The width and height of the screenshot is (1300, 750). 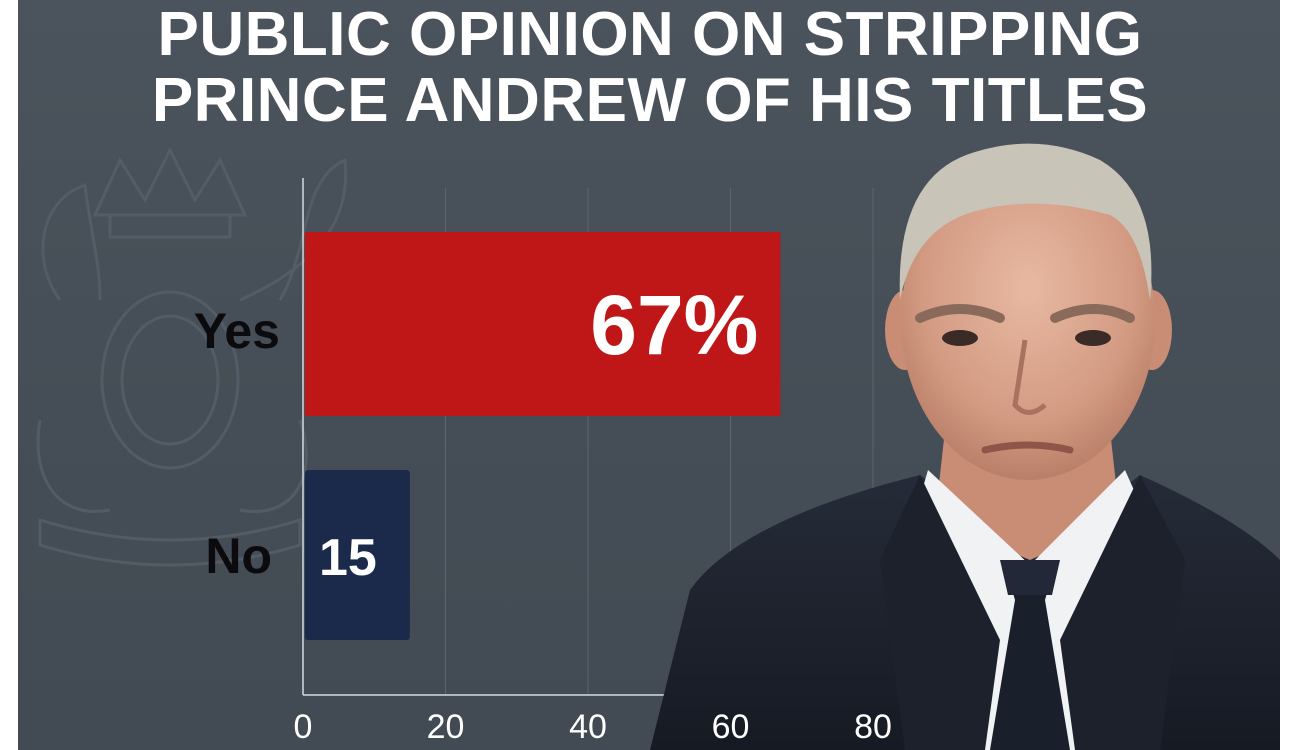 What do you see at coordinates (650, 34) in the screenshot?
I see `chart-title-line-1: PUBLIC OPINION ON STRIPPING` at bounding box center [650, 34].